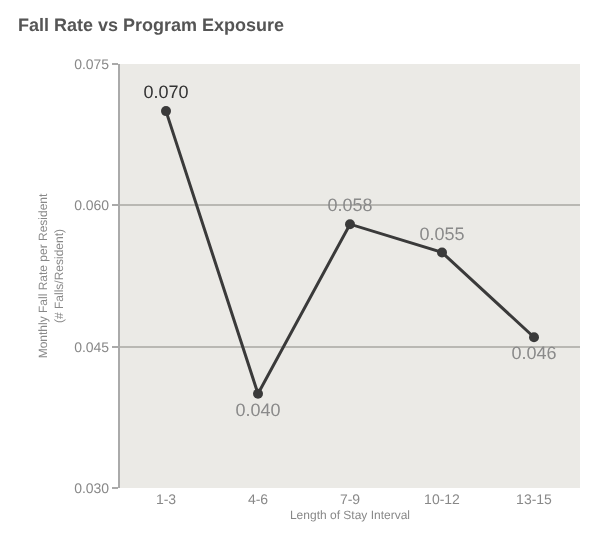 The height and width of the screenshot is (538, 600). Describe the element at coordinates (534, 352) in the screenshot. I see `data-label: 0.046` at that location.